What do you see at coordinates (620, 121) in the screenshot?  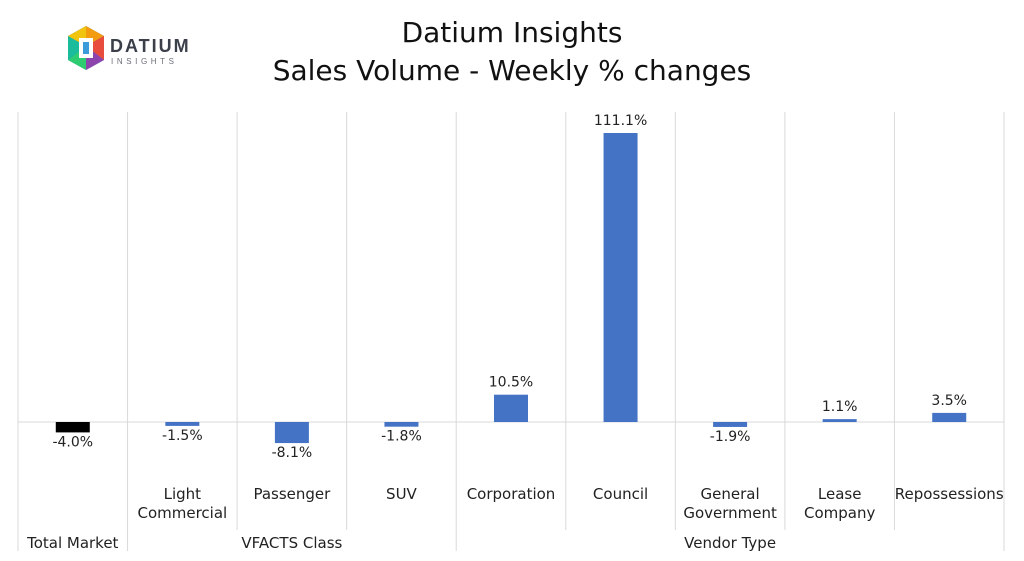 I see `data-label-5: 111.1%` at bounding box center [620, 121].